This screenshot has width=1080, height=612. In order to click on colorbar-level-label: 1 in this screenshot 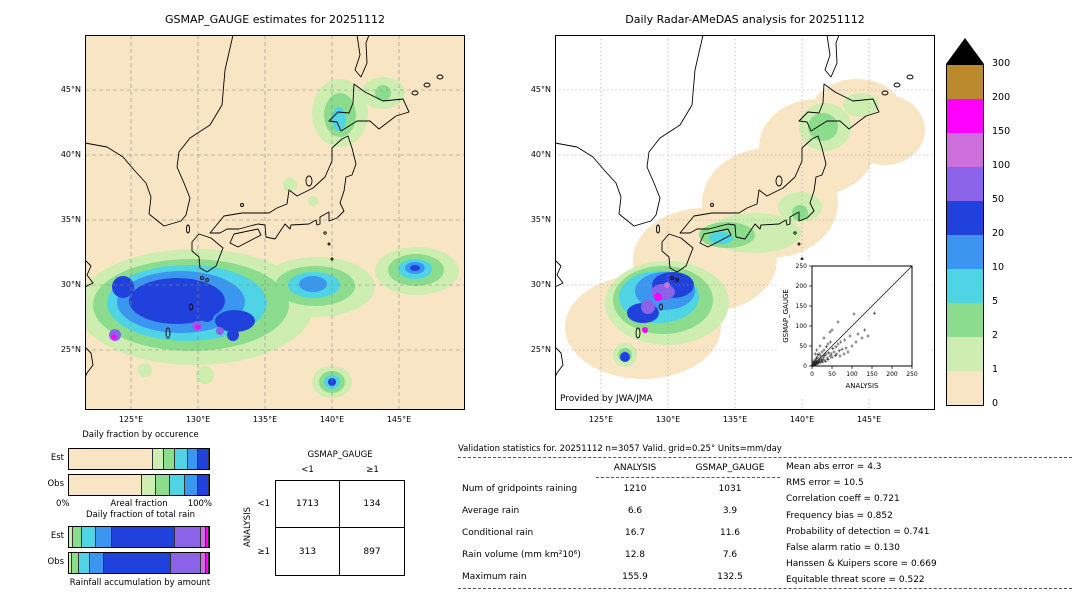, I will do `click(995, 369)`.